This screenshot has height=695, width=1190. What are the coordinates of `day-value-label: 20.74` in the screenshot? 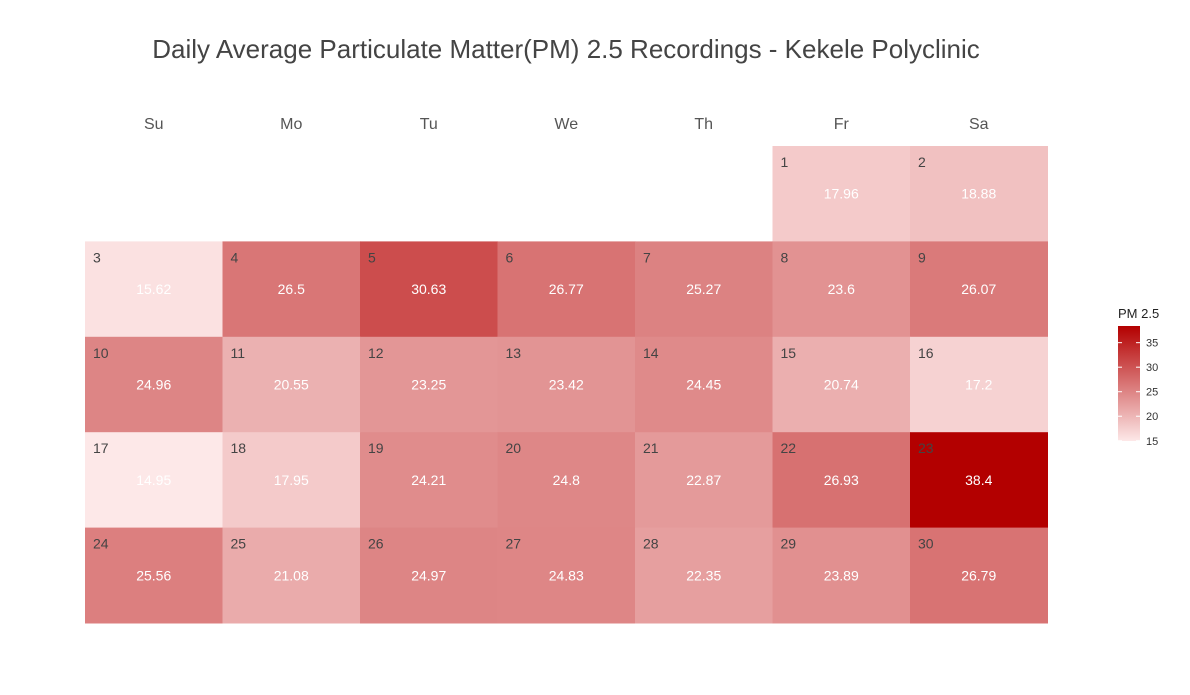 It's located at (841, 385).